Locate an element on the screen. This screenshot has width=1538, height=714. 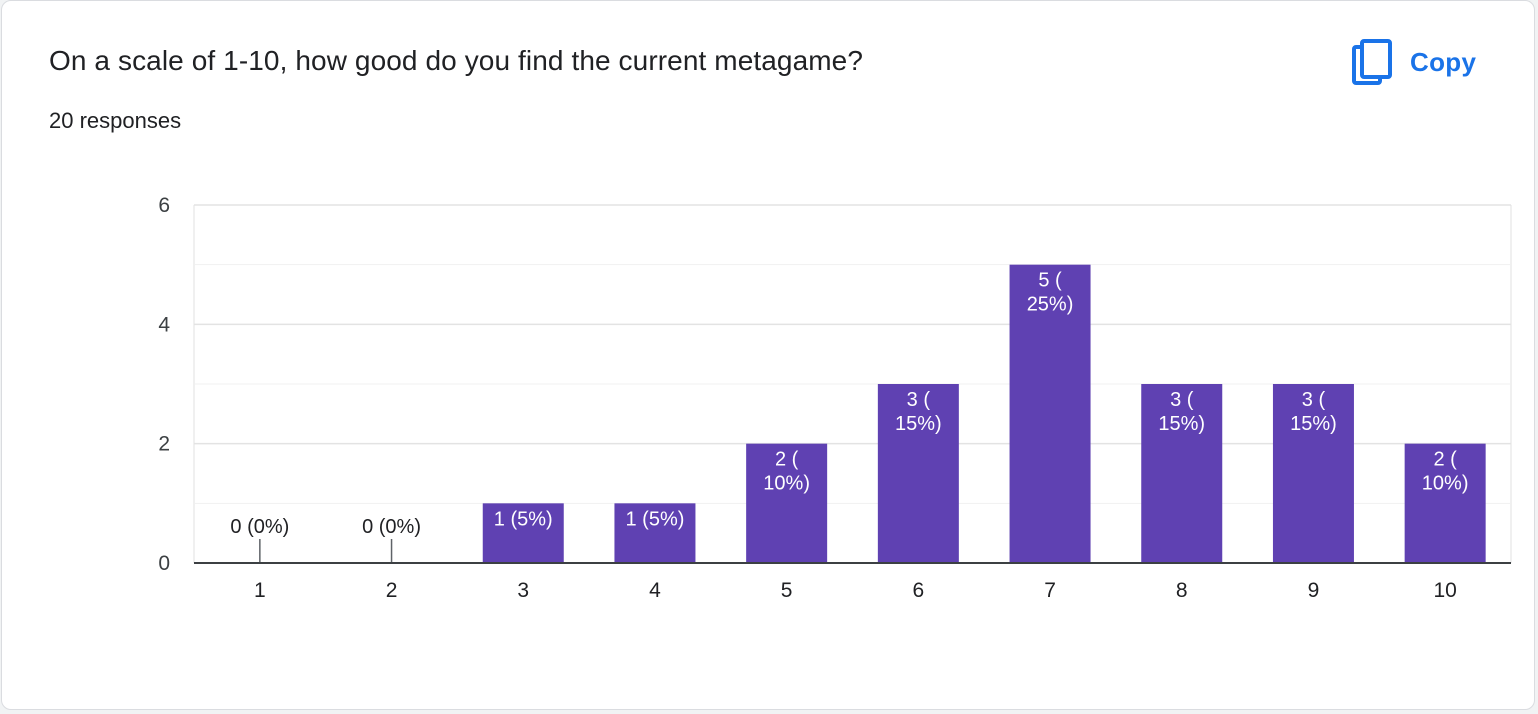
x-tick-label: 3 is located at coordinates (523, 590).